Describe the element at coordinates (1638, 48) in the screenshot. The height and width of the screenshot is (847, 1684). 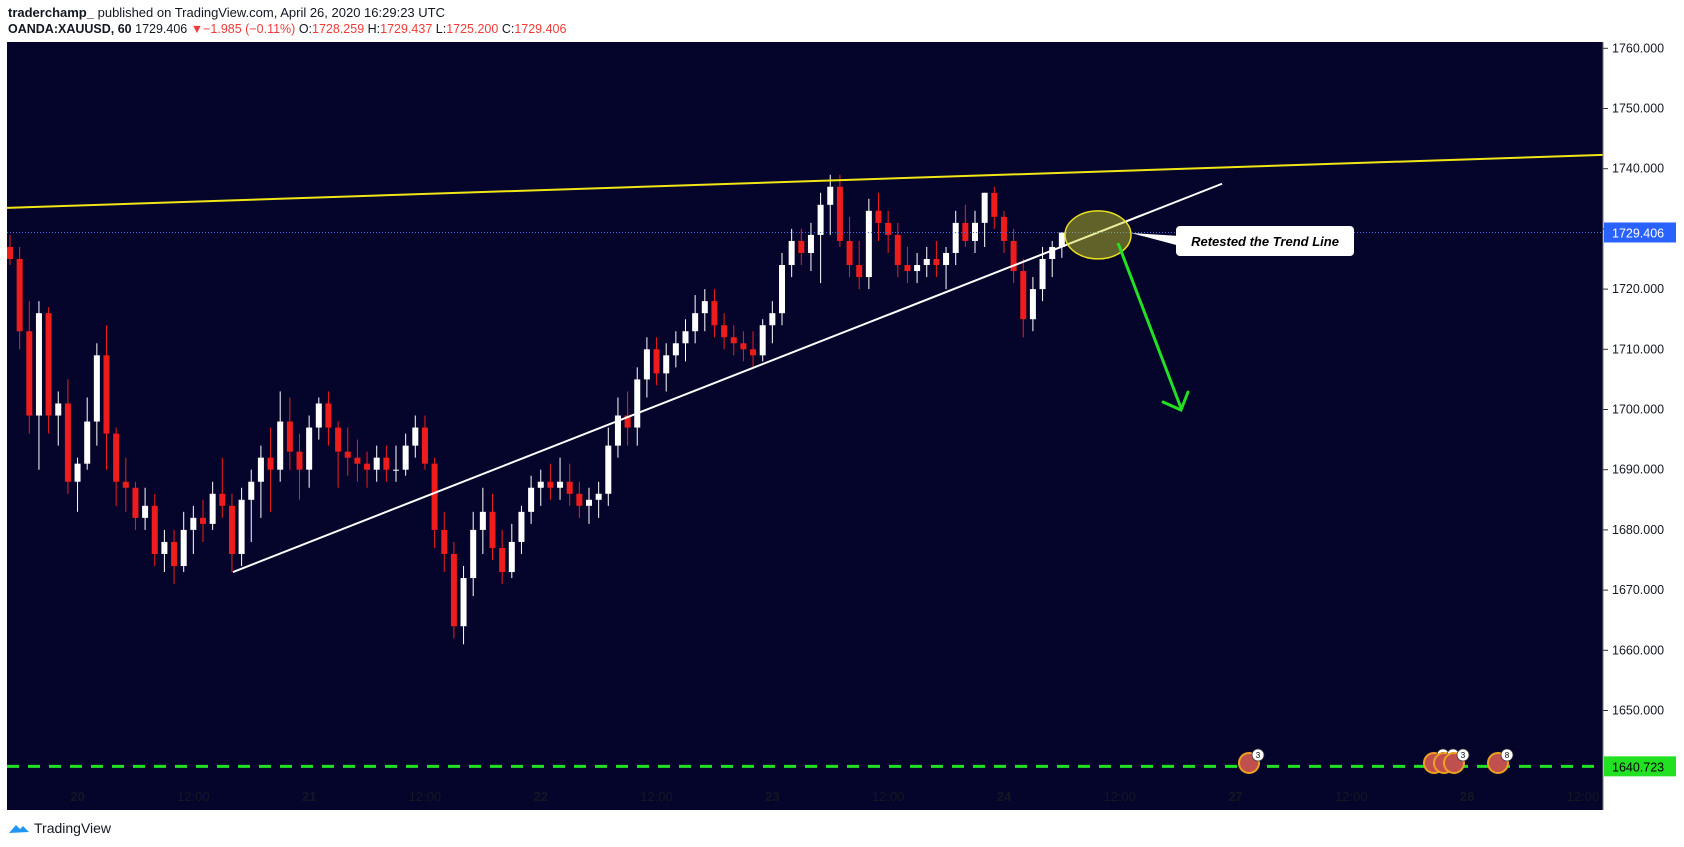
I see `price-tick-label: 1760.000` at that location.